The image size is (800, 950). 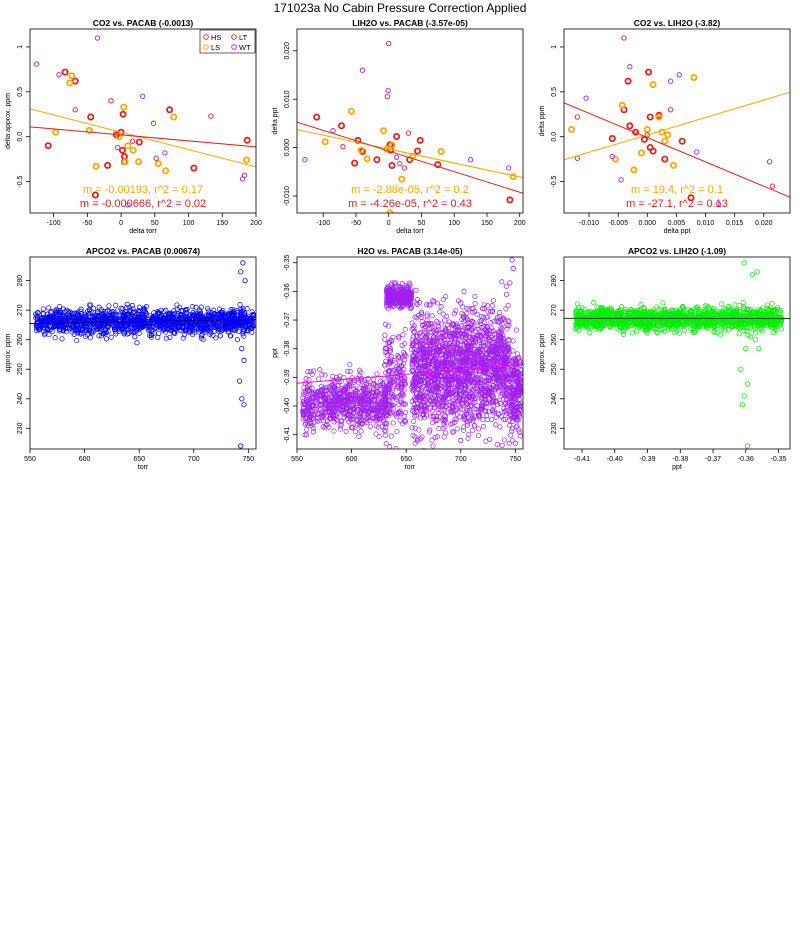 I want to click on y-tick-label: -0.38, so click(x=287, y=349).